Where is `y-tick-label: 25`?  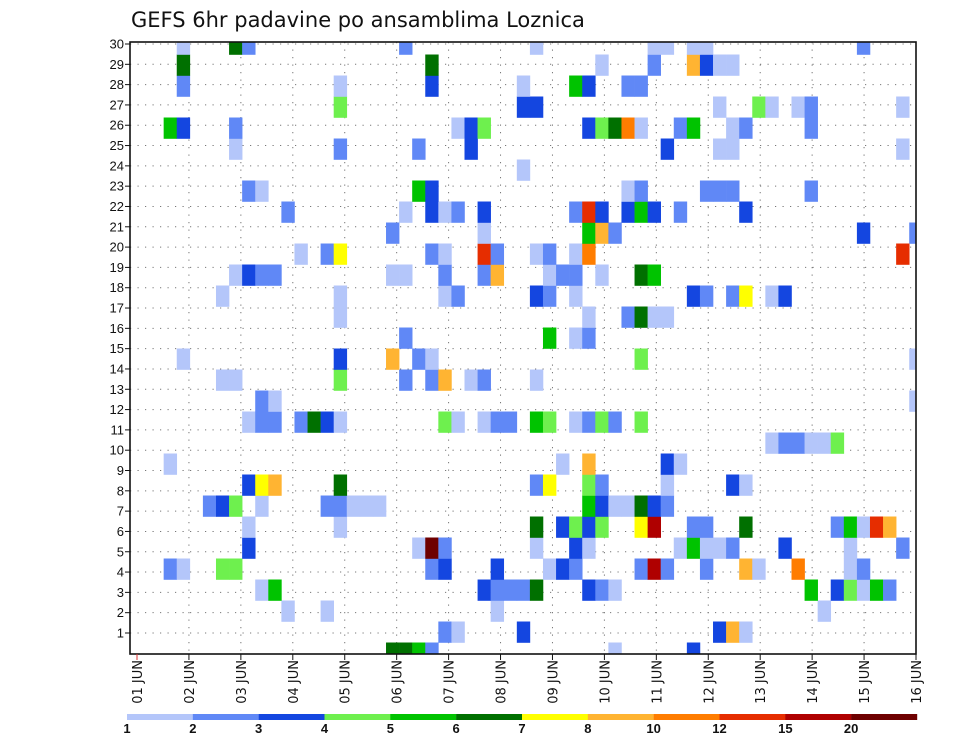 y-tick-label: 25 is located at coordinates (117, 145).